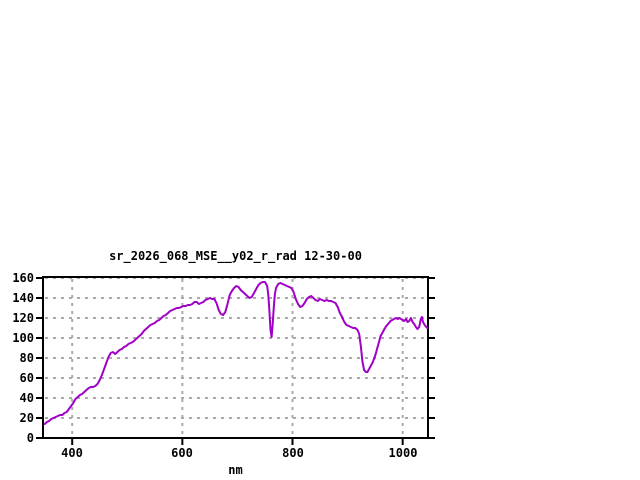 The width and height of the screenshot is (640, 480). Describe the element at coordinates (403, 453) in the screenshot. I see `x-tick-label: 1000` at that location.